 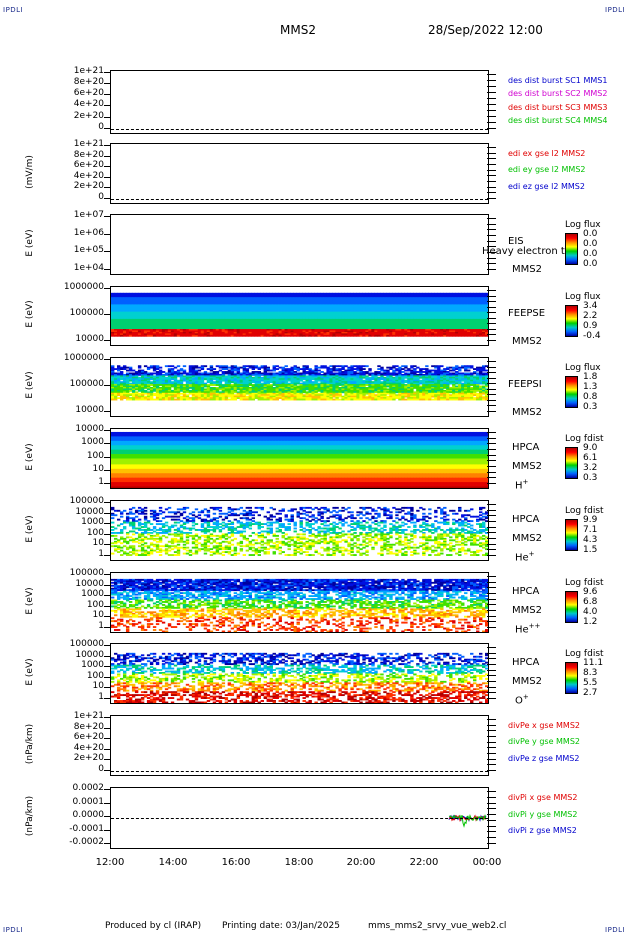 I want to click on hpca-hepp-ytick-label: 1000, so click(x=92, y=594).